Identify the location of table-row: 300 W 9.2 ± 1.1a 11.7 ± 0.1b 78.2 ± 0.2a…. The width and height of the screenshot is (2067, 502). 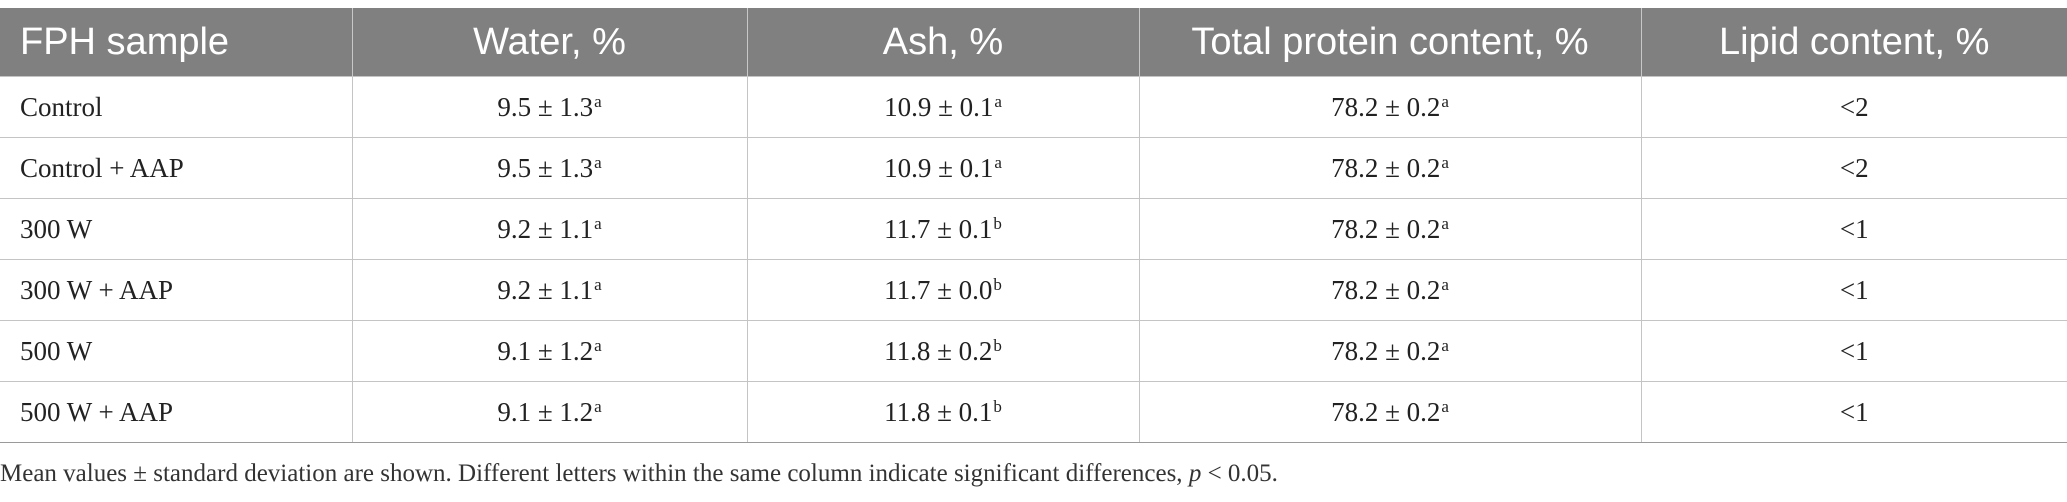
(1033, 229).